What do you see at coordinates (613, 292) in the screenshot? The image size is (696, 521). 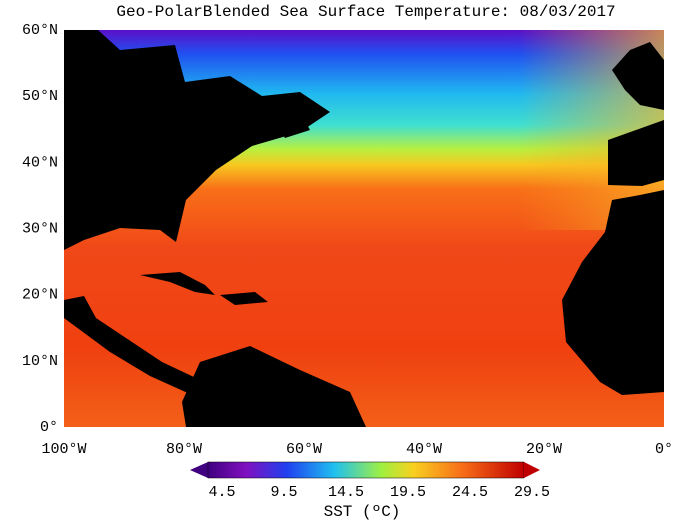 I see `africa` at bounding box center [613, 292].